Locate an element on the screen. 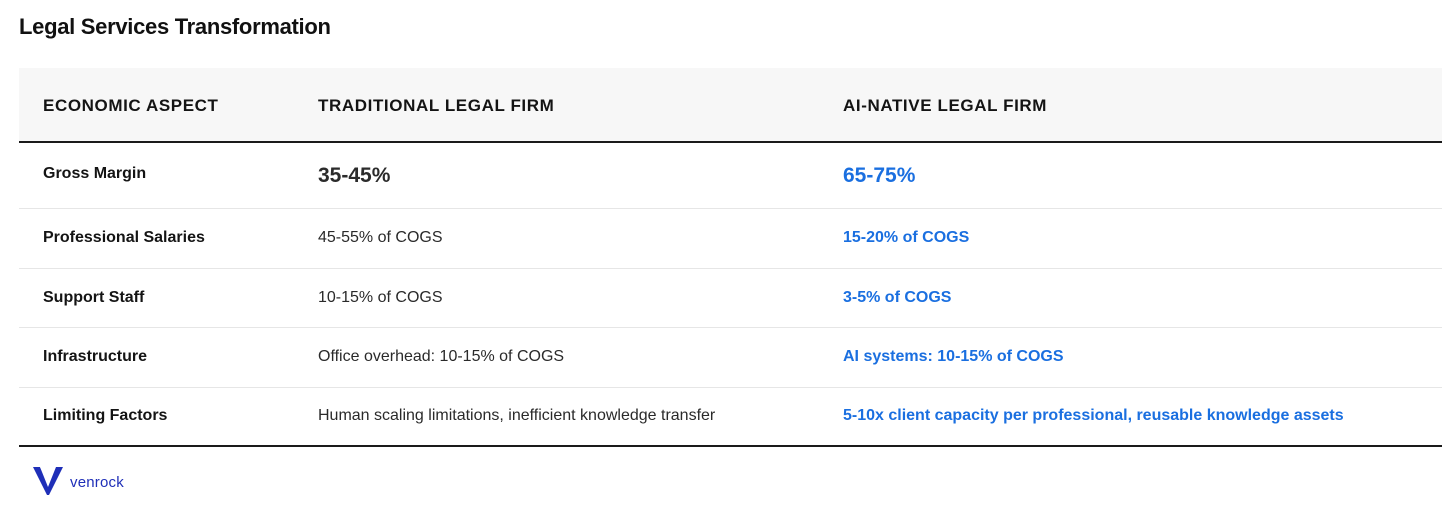  ai-native-cell: 3-5% of COGS is located at coordinates (897, 297).